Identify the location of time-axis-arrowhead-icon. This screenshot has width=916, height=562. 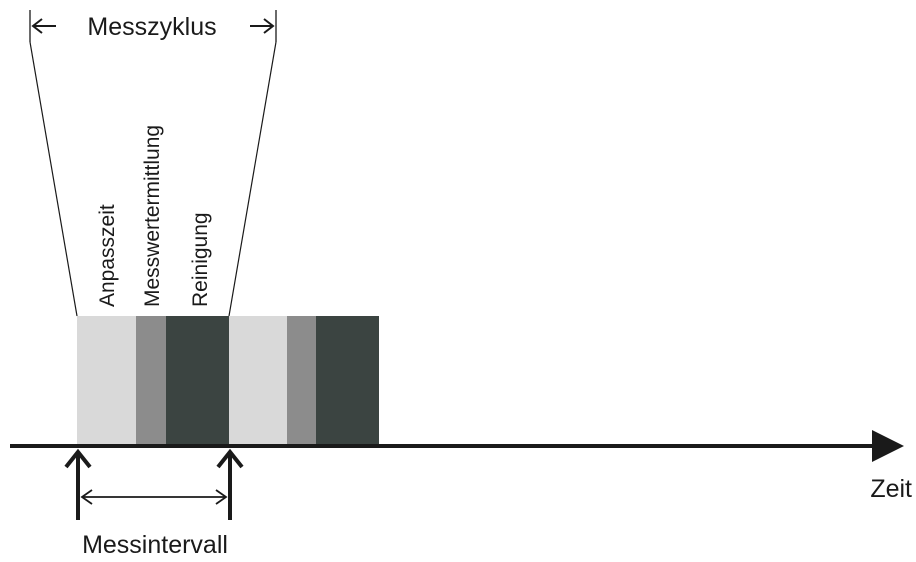
(888, 446).